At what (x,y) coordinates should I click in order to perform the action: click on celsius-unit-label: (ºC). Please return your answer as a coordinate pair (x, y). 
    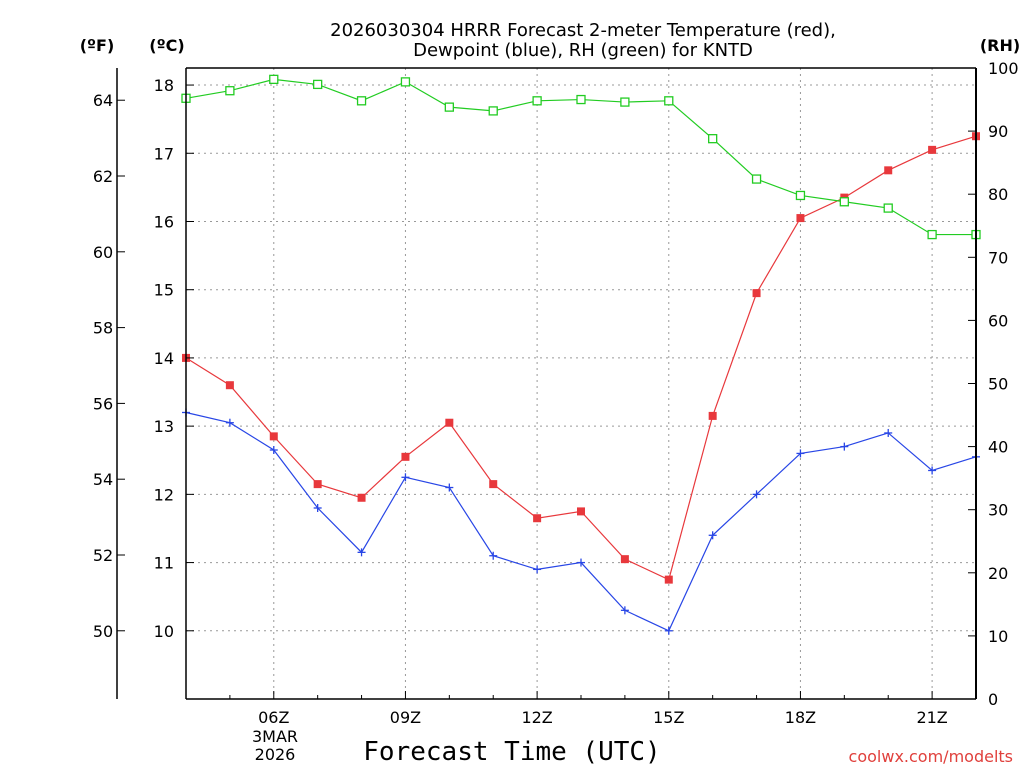
    Looking at the image, I should click on (166, 45).